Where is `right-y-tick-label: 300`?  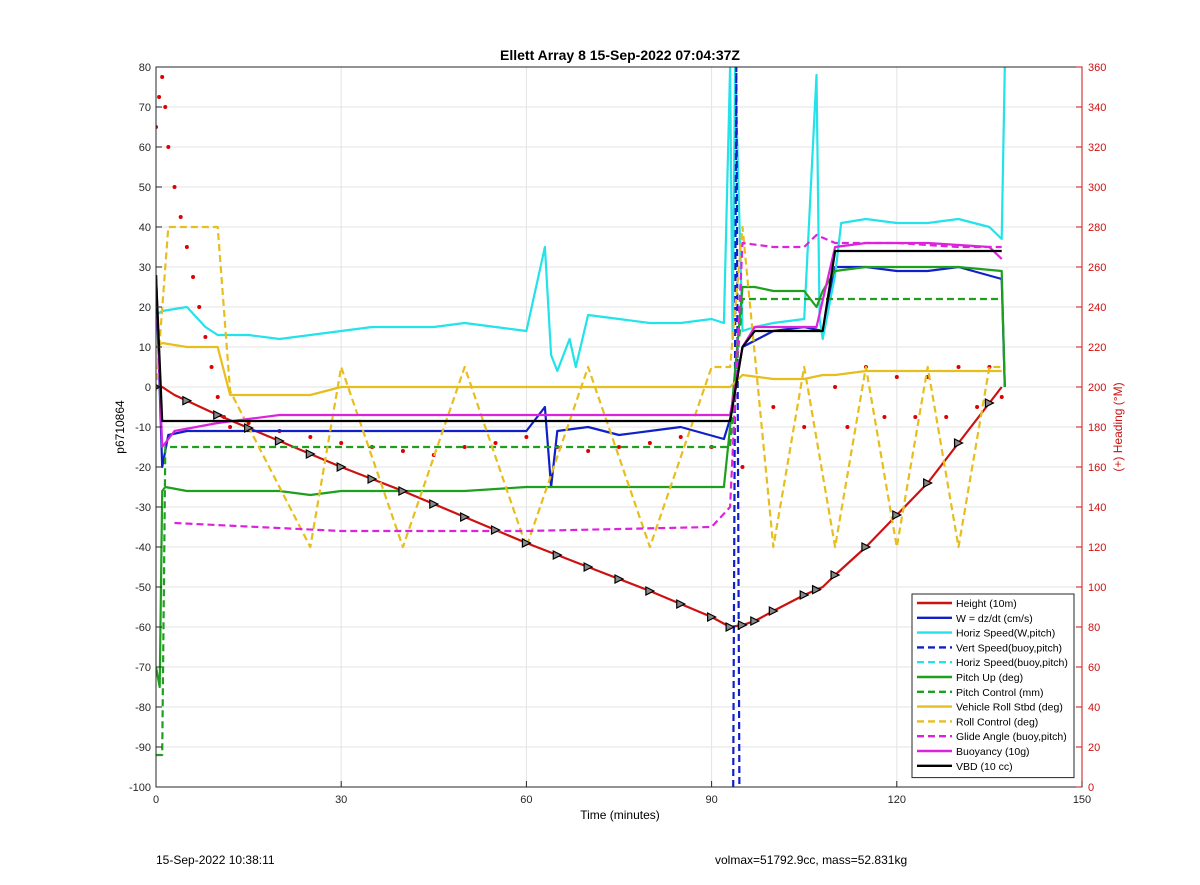 right-y-tick-label: 300 is located at coordinates (1097, 188).